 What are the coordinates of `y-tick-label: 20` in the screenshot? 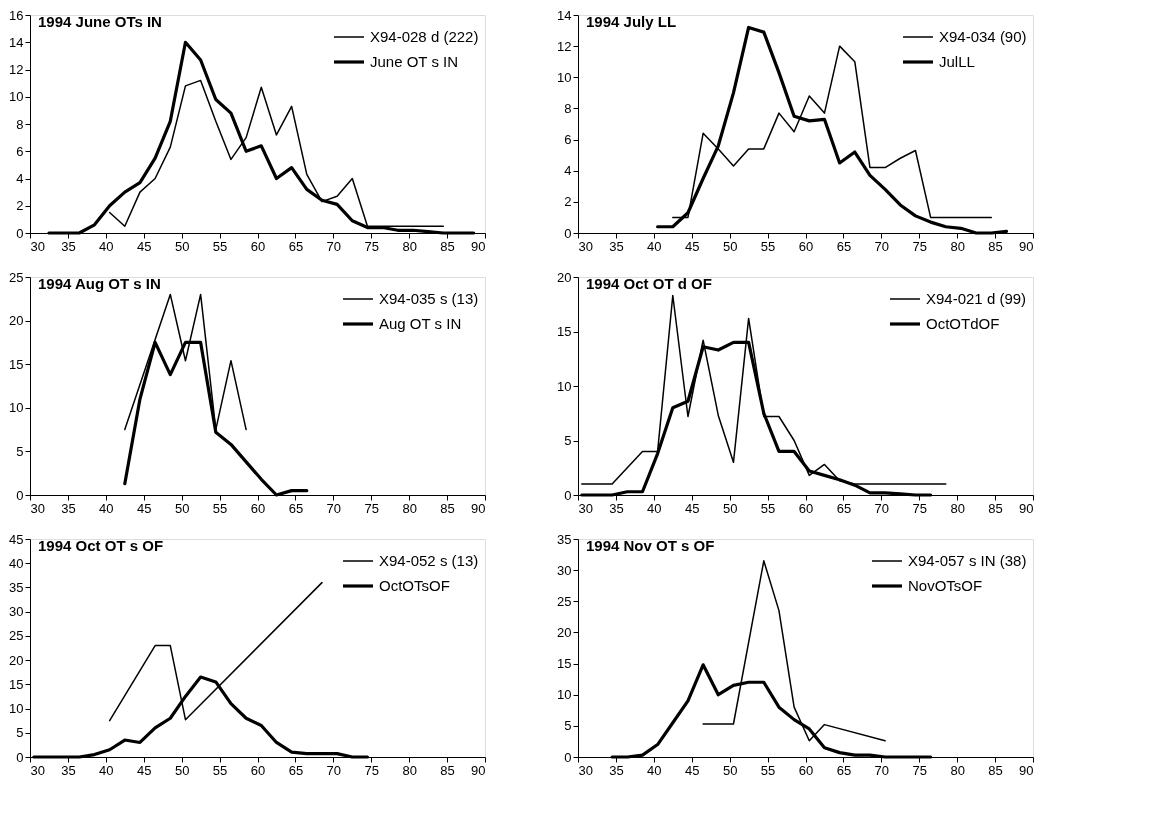 It's located at (564, 632).